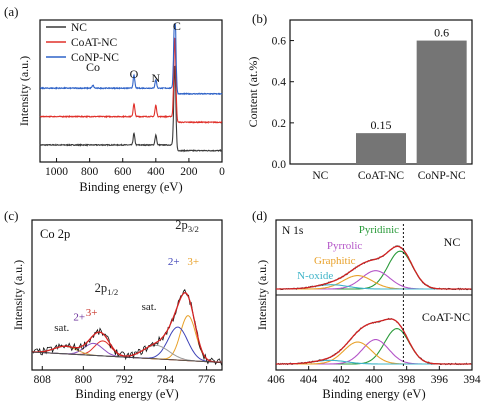 The image size is (481, 405). I want to click on panel-a-xtick-label-4: 200, so click(189, 172).